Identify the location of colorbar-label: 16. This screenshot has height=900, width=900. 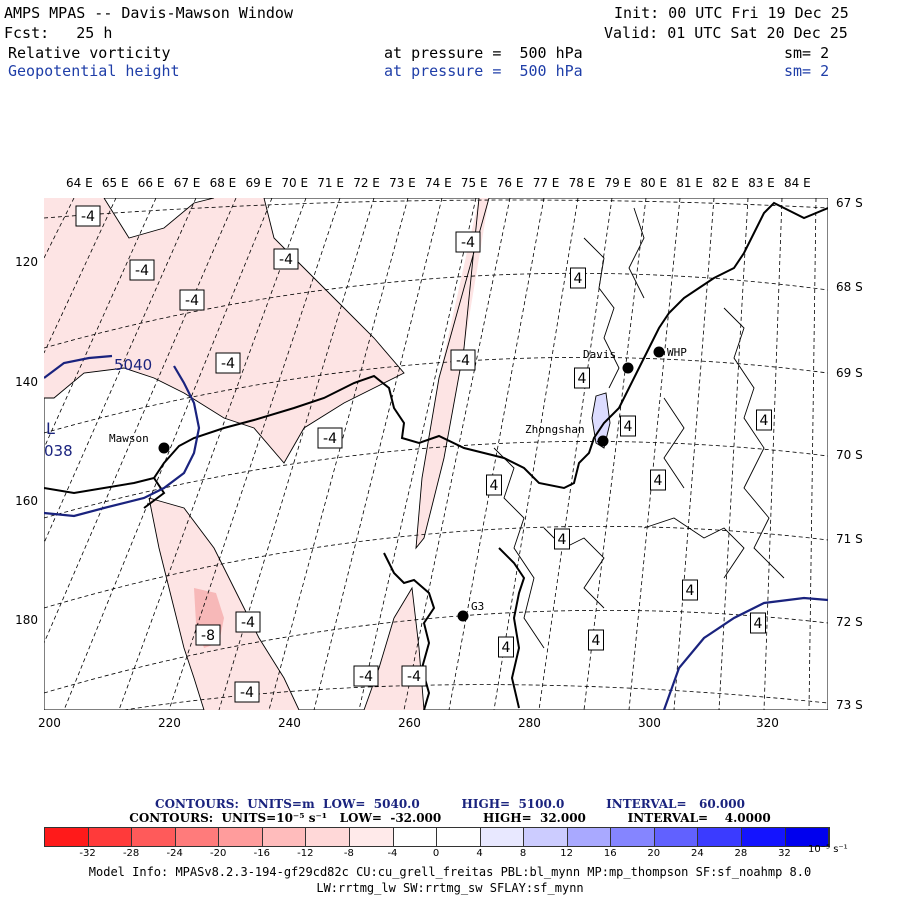
(610, 853).